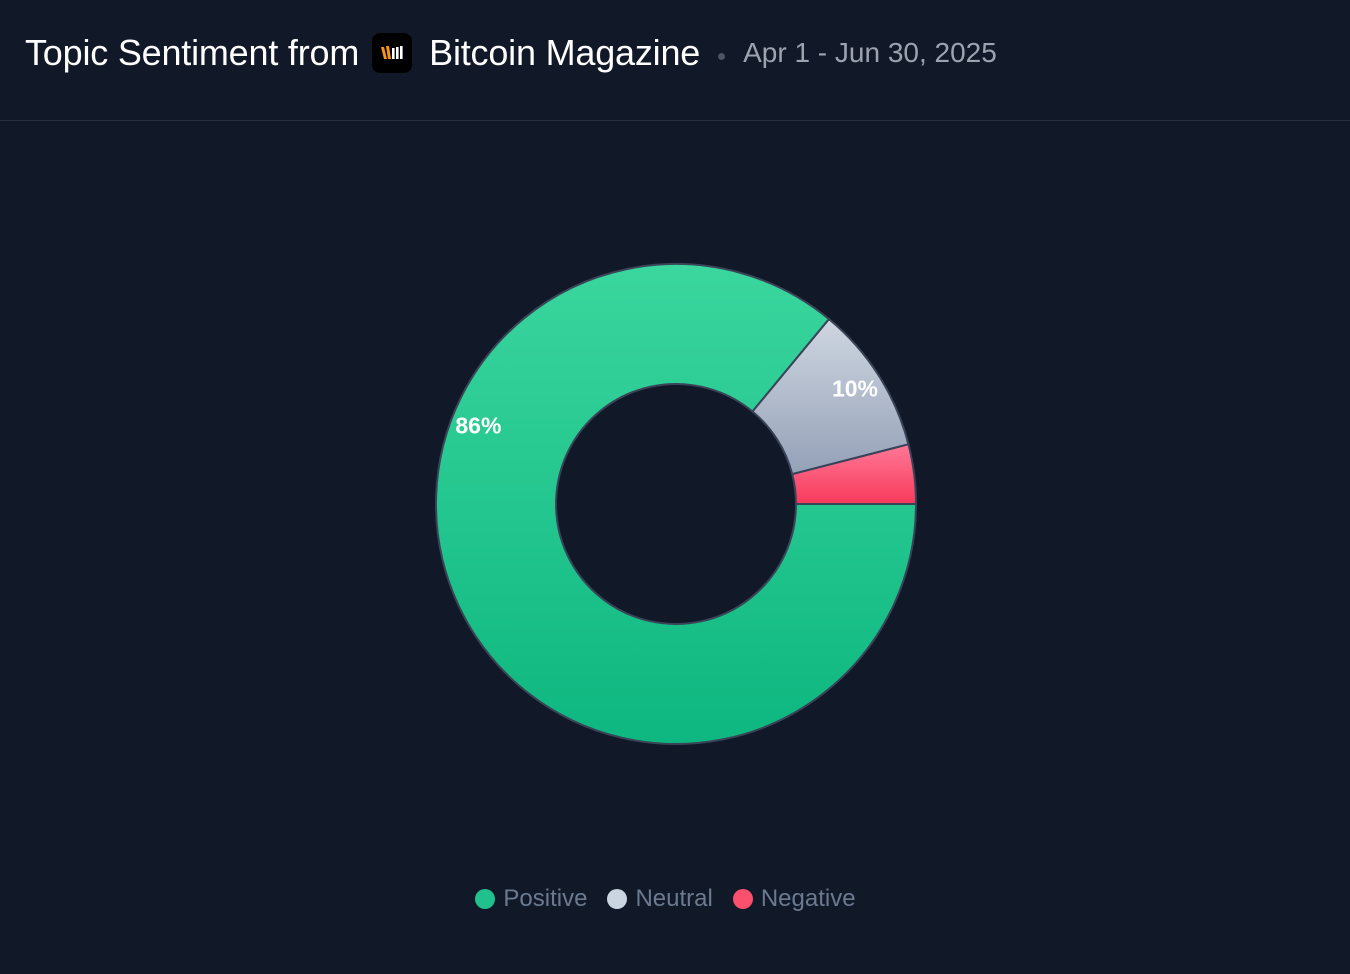  What do you see at coordinates (545, 898) in the screenshot?
I see `legend-label-positive: Positive` at bounding box center [545, 898].